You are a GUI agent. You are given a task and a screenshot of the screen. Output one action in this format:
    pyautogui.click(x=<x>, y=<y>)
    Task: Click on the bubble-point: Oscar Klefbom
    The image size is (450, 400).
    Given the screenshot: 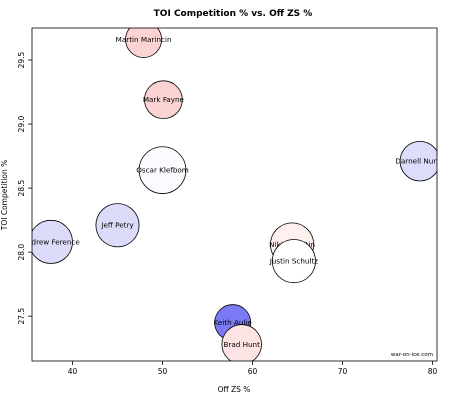 What is the action you would take?
    pyautogui.click(x=162, y=170)
    